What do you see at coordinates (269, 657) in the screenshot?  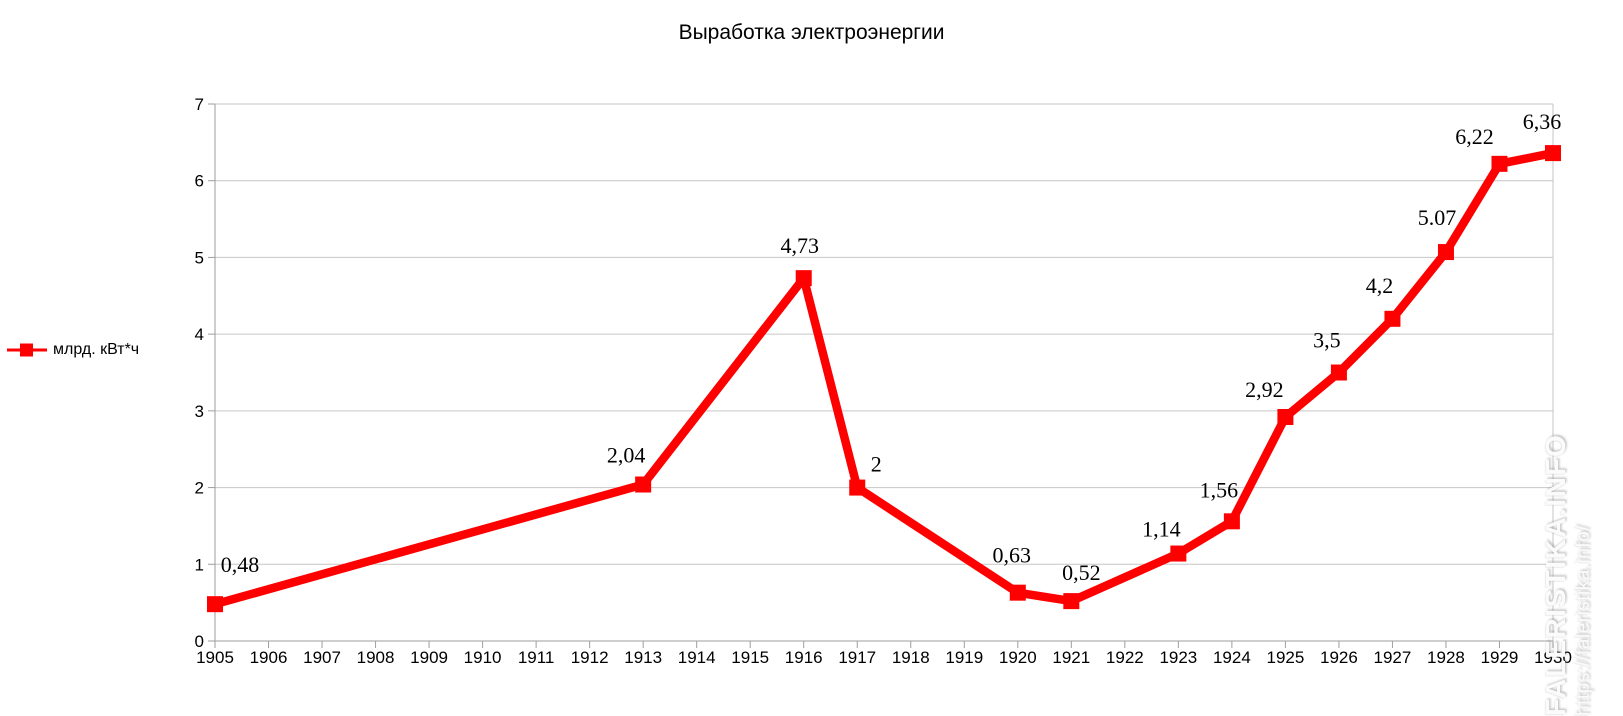 I see `x-tick-label: 1906` at bounding box center [269, 657].